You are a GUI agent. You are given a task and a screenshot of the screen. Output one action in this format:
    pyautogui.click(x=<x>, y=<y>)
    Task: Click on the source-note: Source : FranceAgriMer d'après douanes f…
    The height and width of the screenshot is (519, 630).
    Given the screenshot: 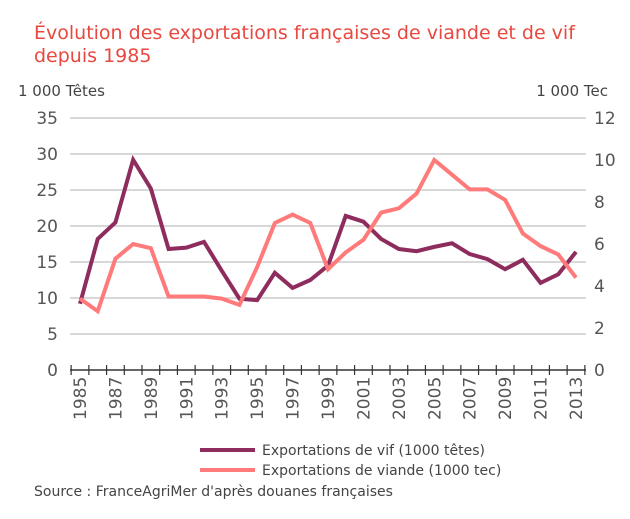 What is the action you would take?
    pyautogui.click(x=213, y=492)
    